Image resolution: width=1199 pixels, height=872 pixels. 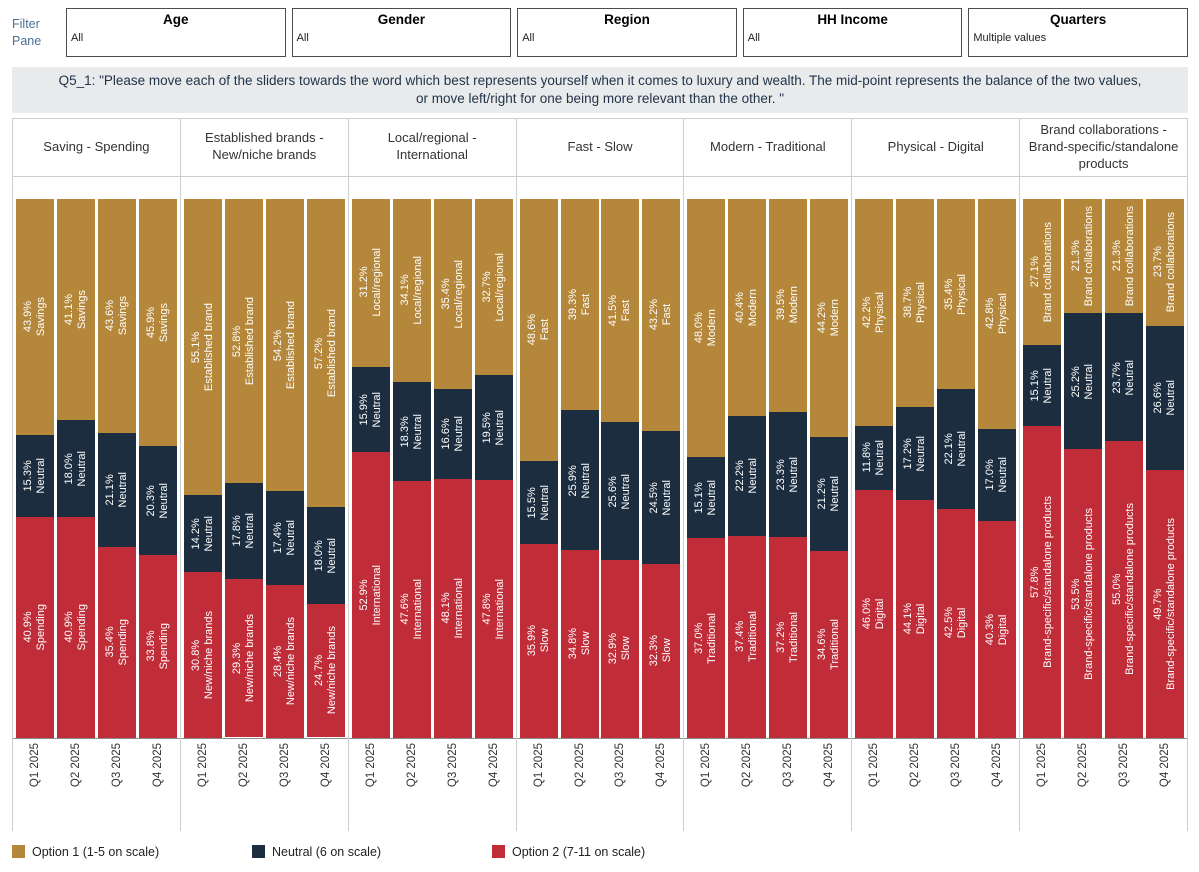 I want to click on filter-region: Region All, so click(x=627, y=32).